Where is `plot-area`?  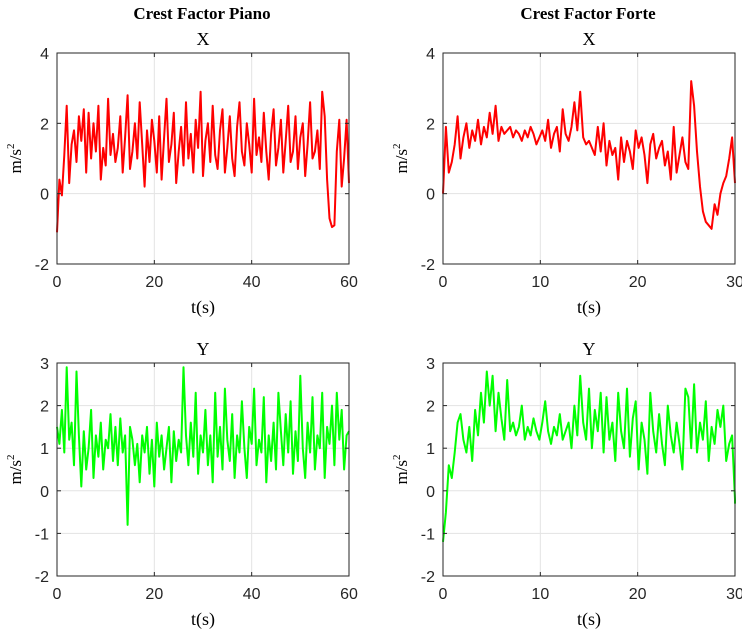 plot-area is located at coordinates (589, 158).